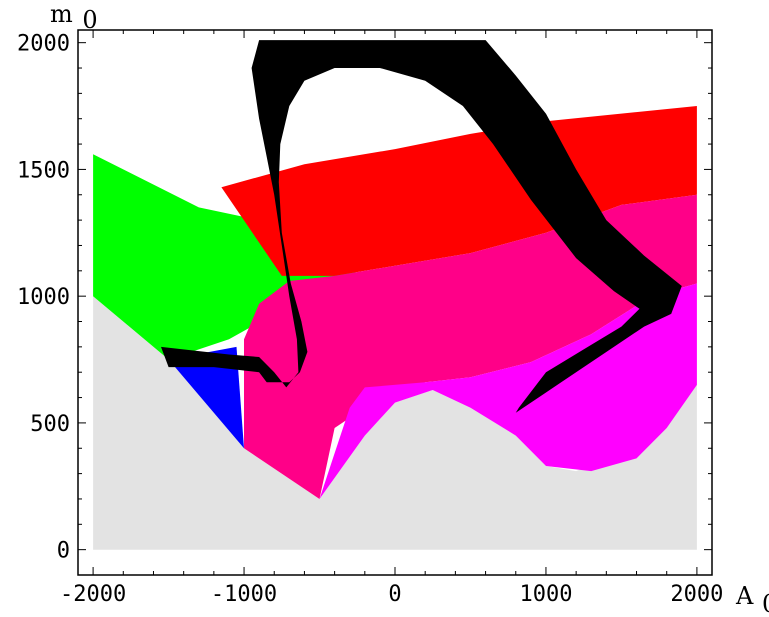 The height and width of the screenshot is (617, 769). I want to click on x-axis-label: A 0, so click(752, 599).